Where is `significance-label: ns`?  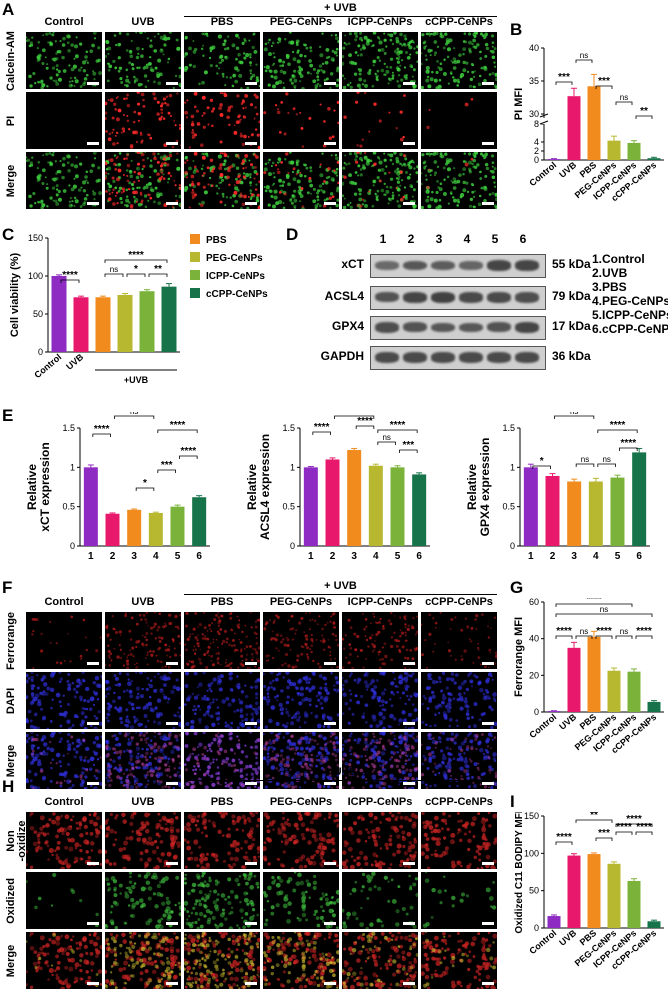
significance-label: ns is located at coordinates (584, 55).